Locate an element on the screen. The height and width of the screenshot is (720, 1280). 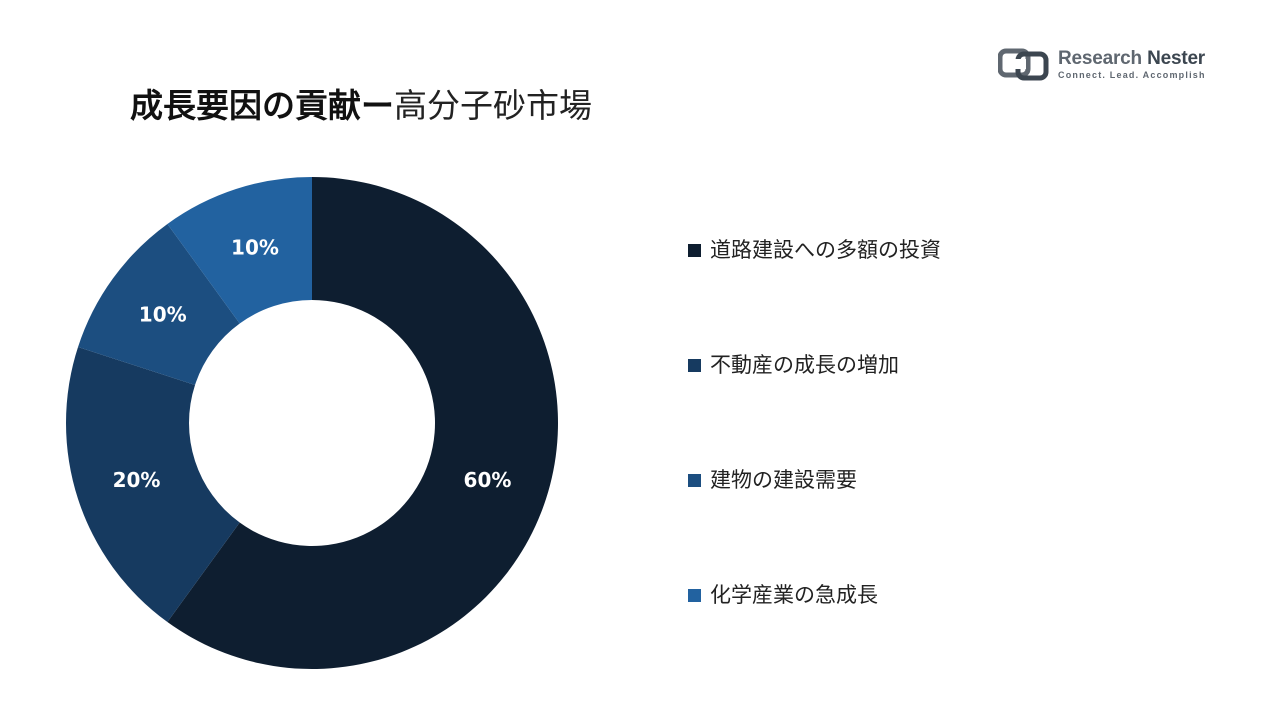
legend-item-3: 建物の建設需要 is located at coordinates (772, 480).